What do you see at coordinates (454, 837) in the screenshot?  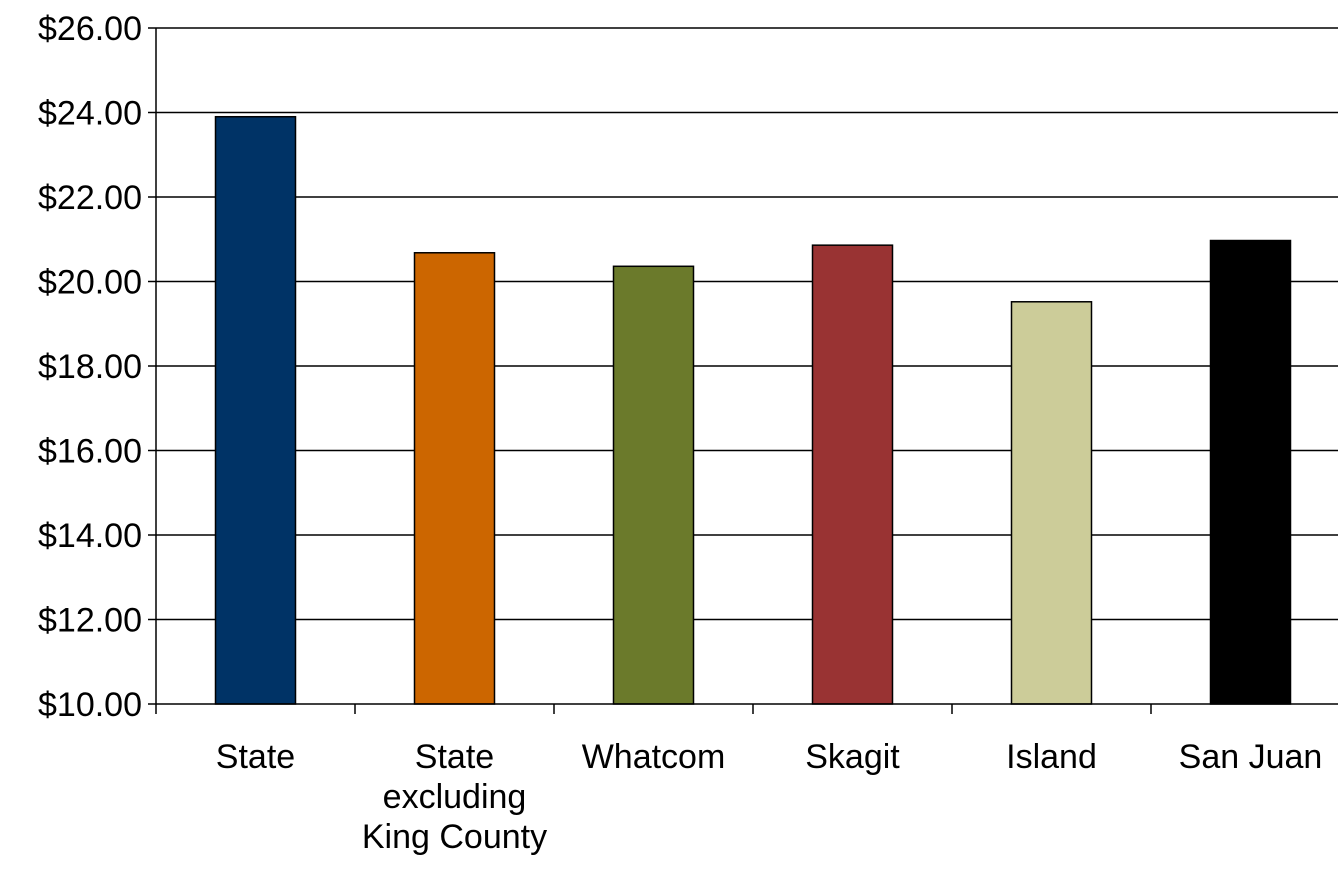 I see `x-category-label-line: King County` at bounding box center [454, 837].